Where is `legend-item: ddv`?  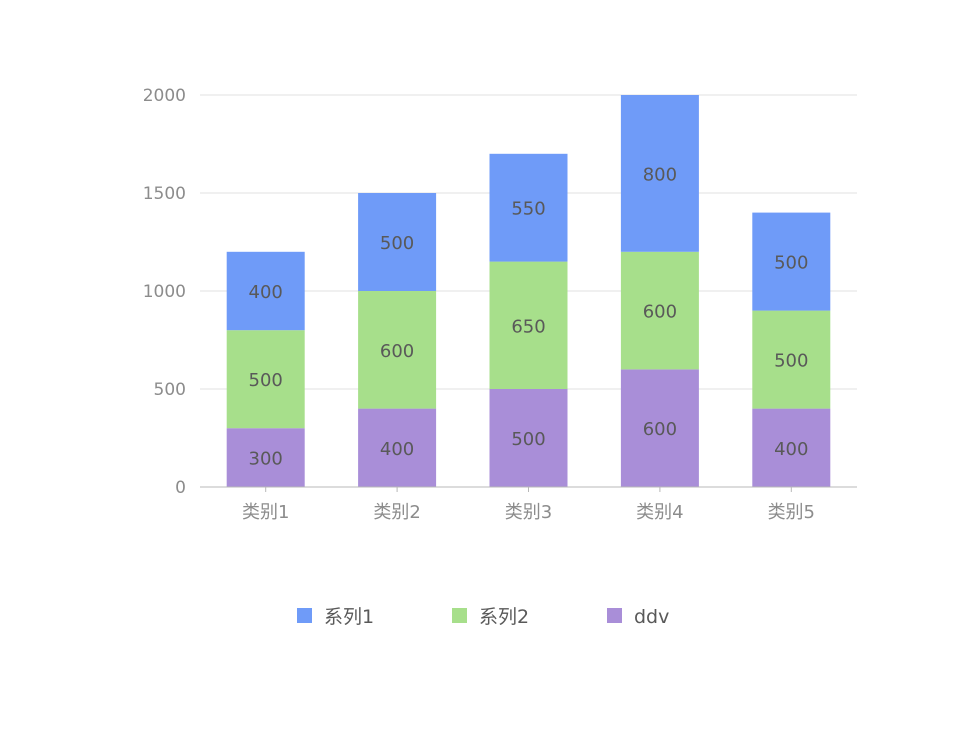
legend-item: ddv is located at coordinates (638, 617).